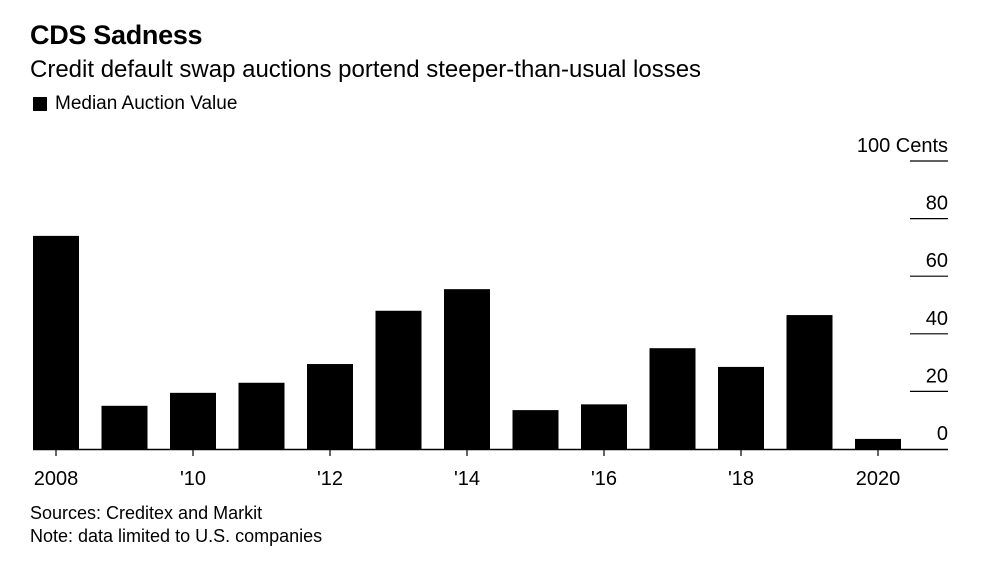 Image resolution: width=984 pixels, height=568 pixels. I want to click on bar-2010, so click(193, 420).